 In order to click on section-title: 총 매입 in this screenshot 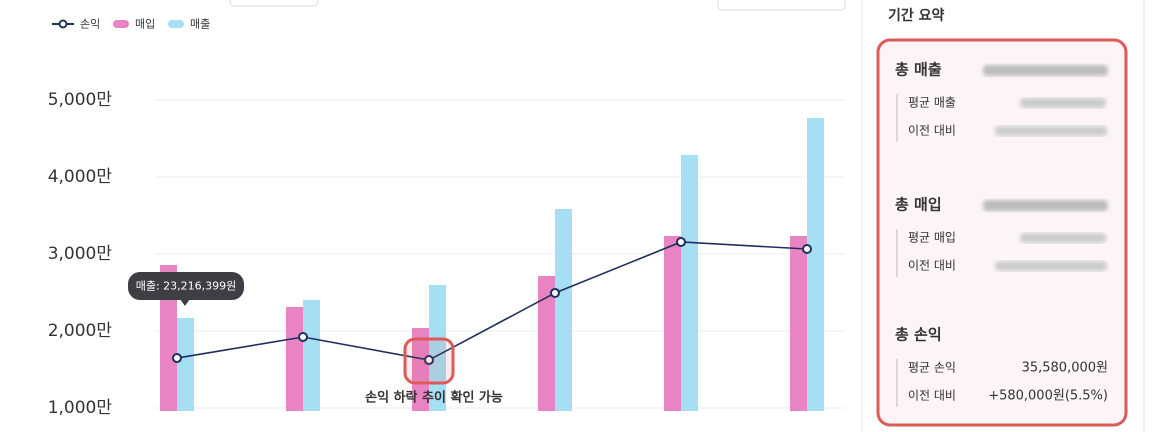, I will do `click(918, 205)`.